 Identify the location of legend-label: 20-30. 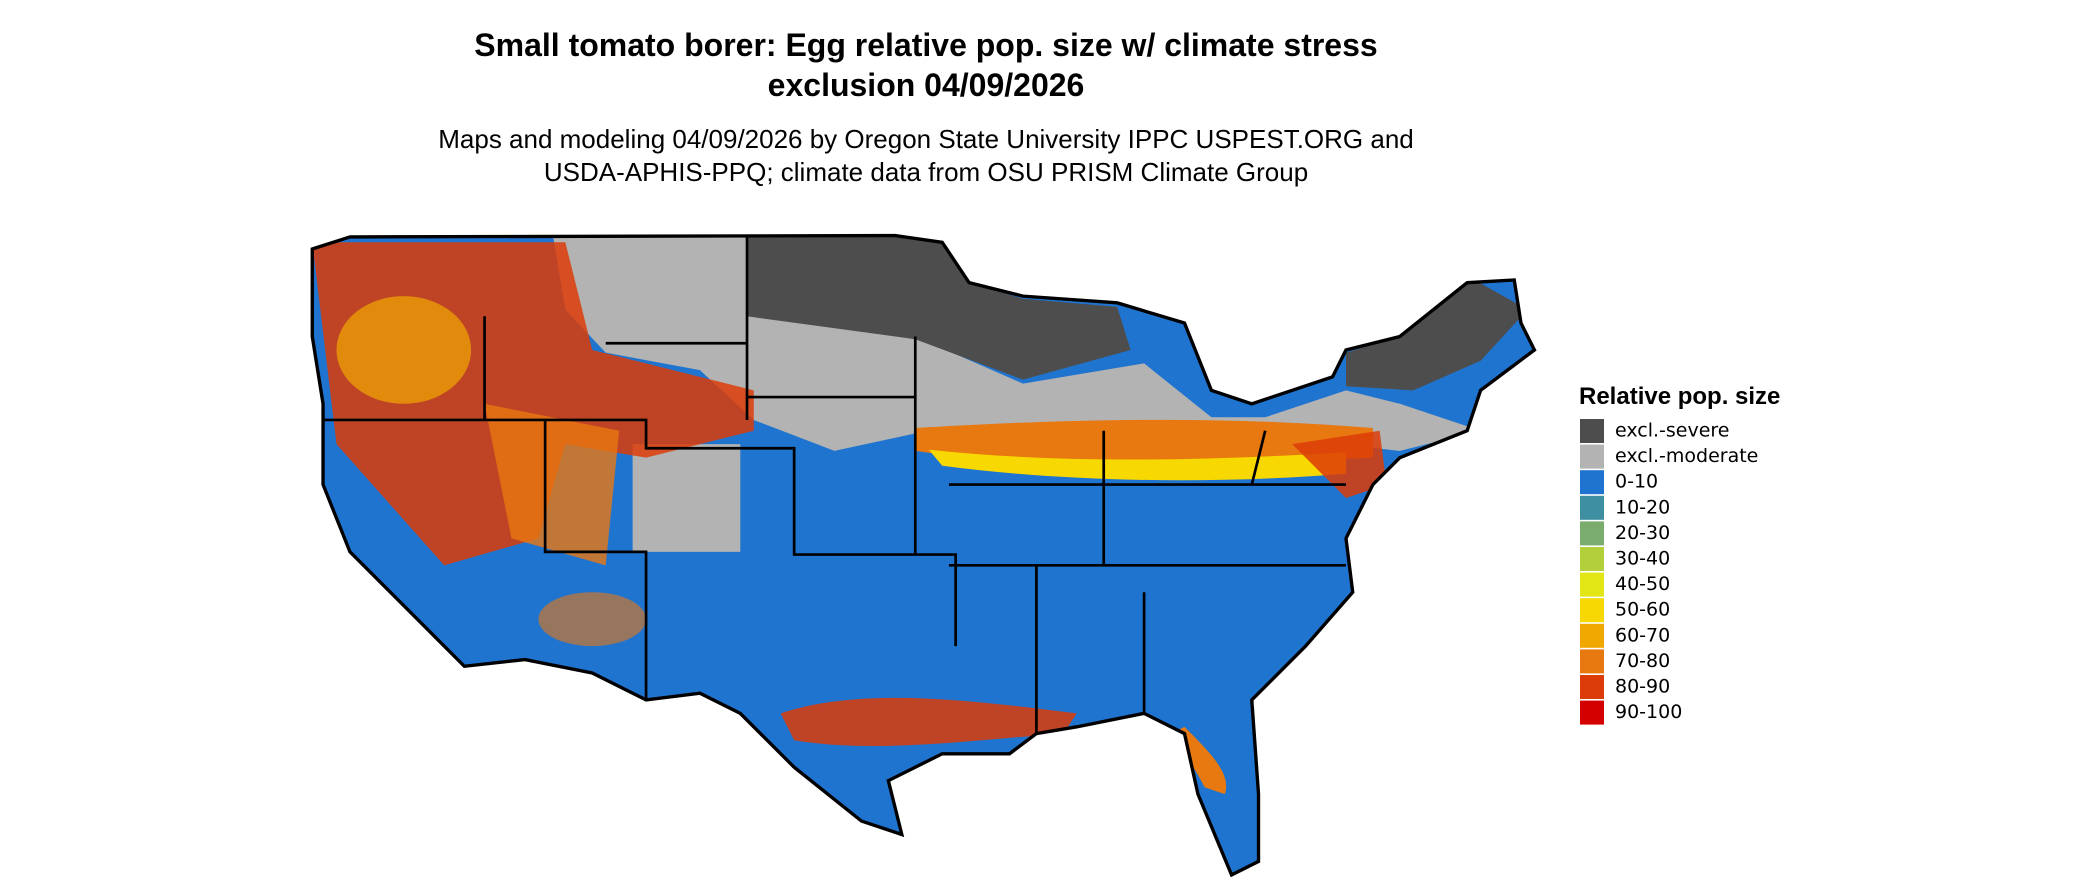
(1642, 533).